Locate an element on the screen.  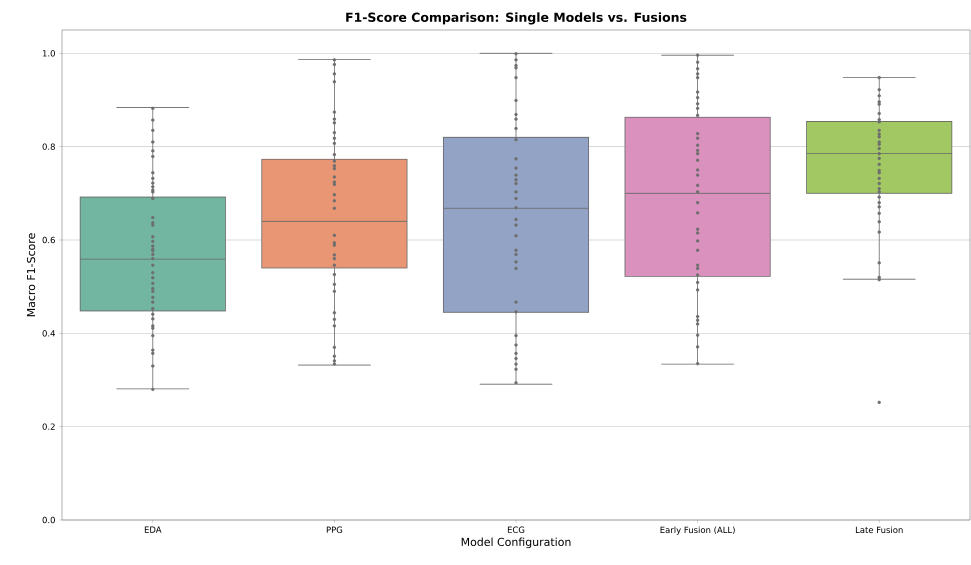
y-tick-label: 0.0 is located at coordinates (48, 520).